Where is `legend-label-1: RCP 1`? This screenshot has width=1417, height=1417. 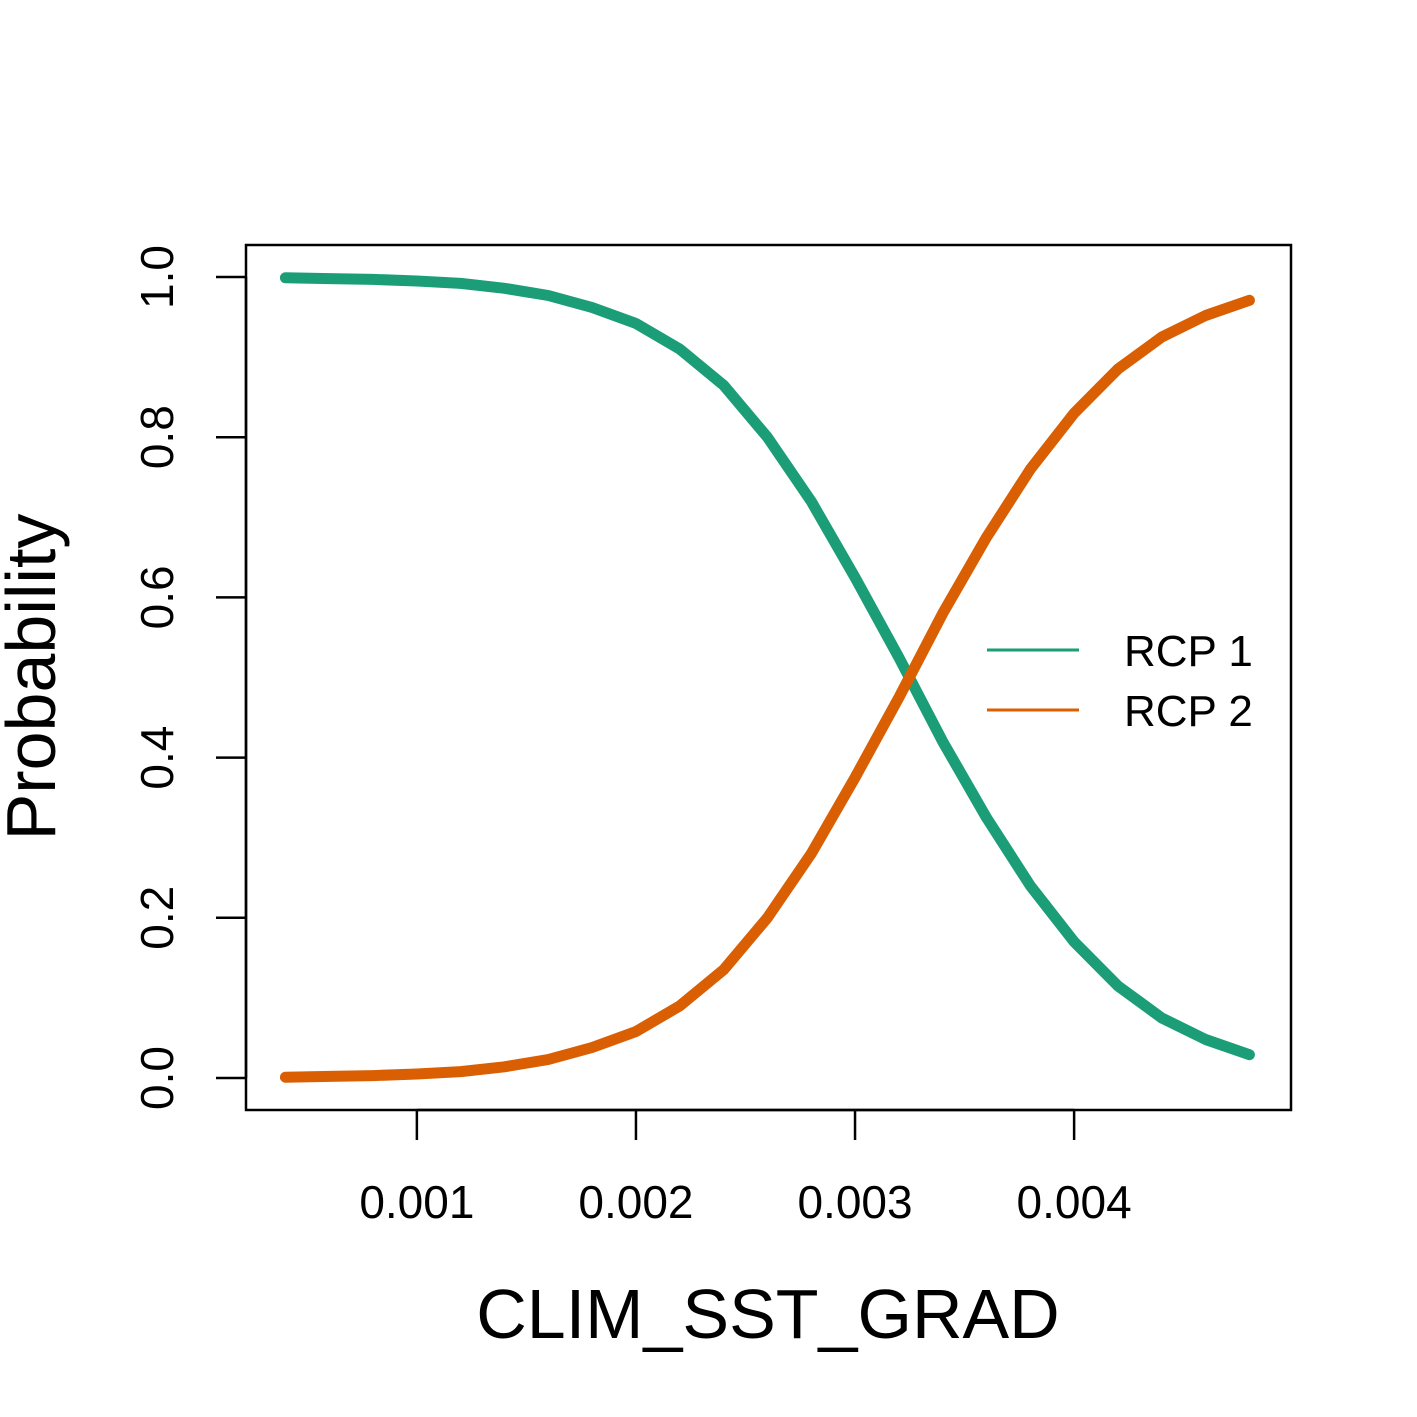
legend-label-1: RCP 1 is located at coordinates (1188, 651).